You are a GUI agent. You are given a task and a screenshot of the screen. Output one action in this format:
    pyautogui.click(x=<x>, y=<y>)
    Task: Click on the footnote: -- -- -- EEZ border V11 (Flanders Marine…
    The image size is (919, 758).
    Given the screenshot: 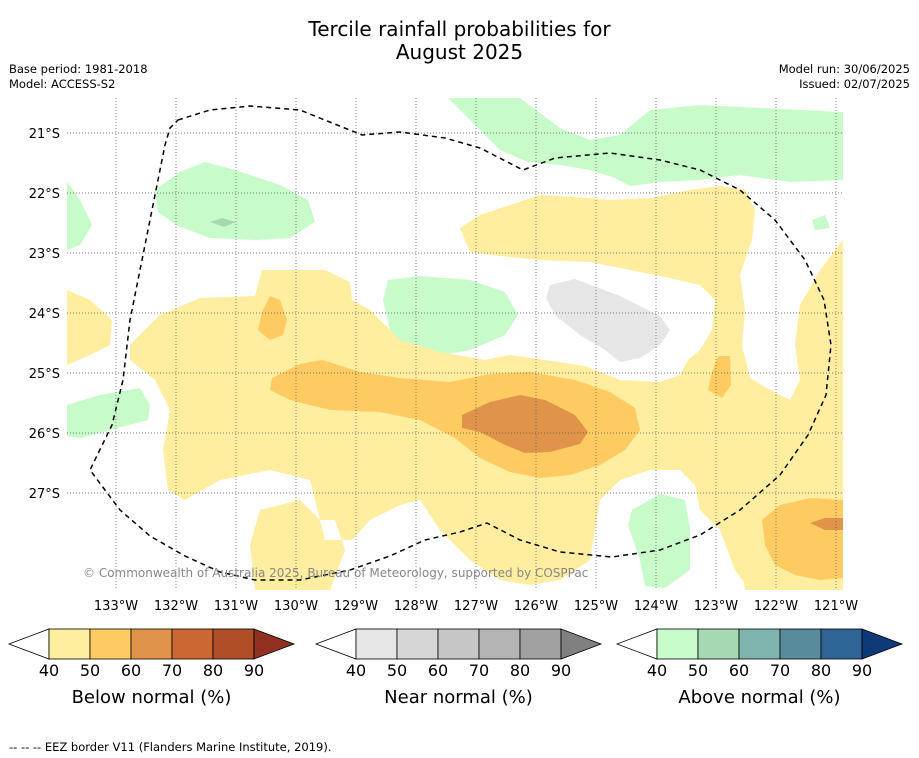 What is the action you would take?
    pyautogui.click(x=170, y=747)
    